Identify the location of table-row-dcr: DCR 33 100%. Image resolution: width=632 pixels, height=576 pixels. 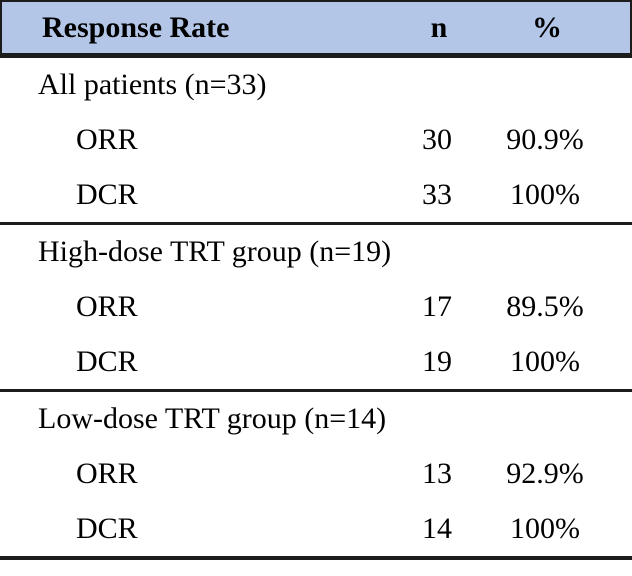
(316, 194).